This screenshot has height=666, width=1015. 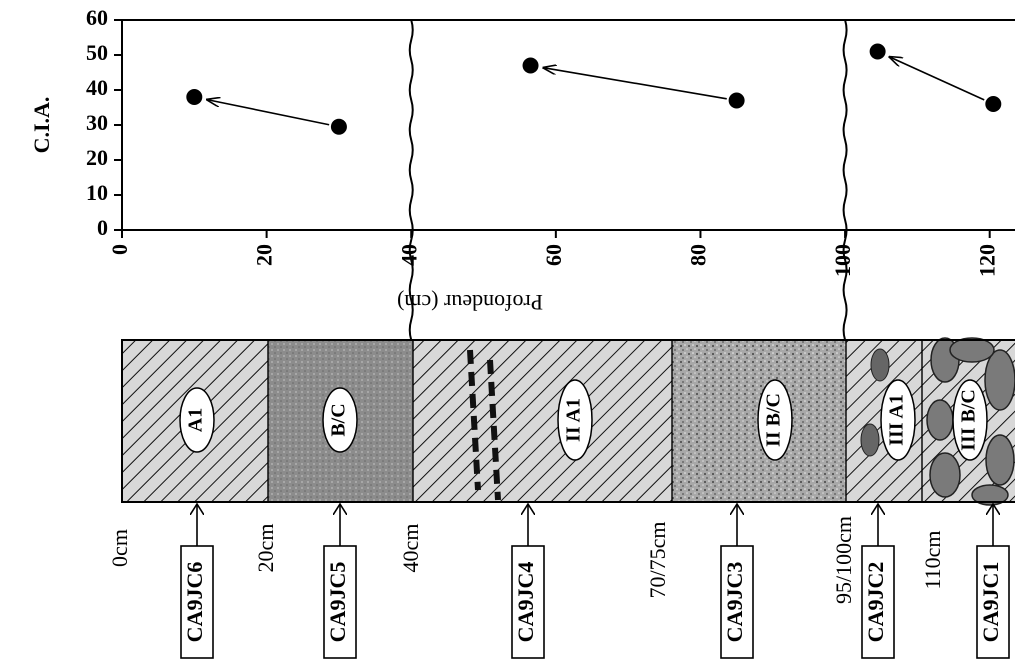 I want to click on sample-label: CA9JC2, so click(x=875, y=602).